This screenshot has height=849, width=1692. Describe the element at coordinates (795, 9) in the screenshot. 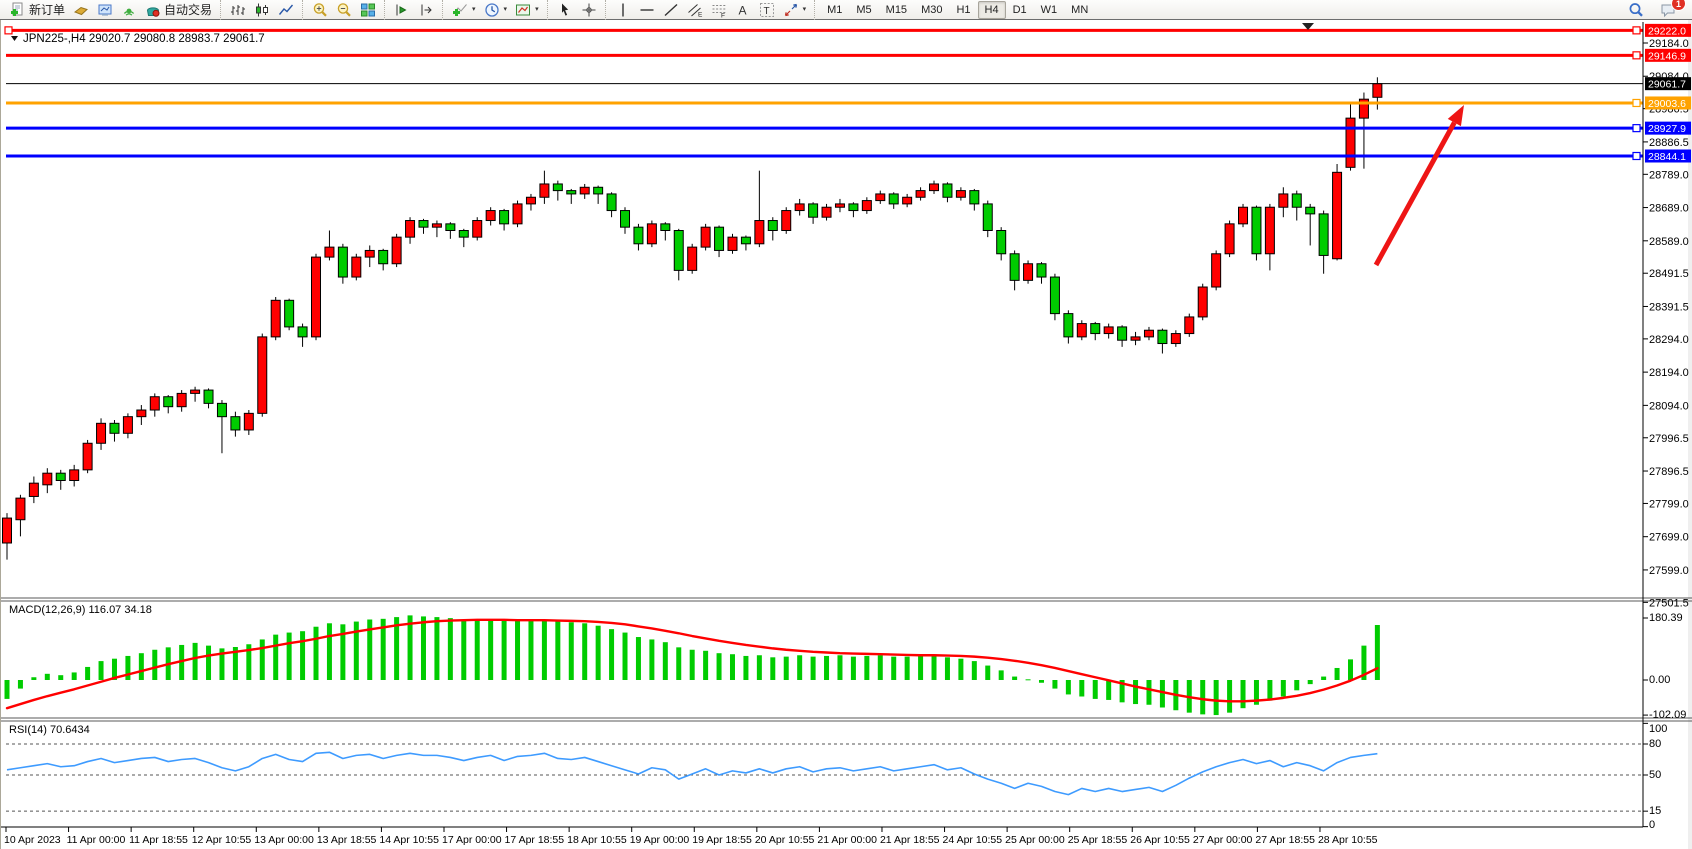

I see `arrows-button: ▾` at that location.